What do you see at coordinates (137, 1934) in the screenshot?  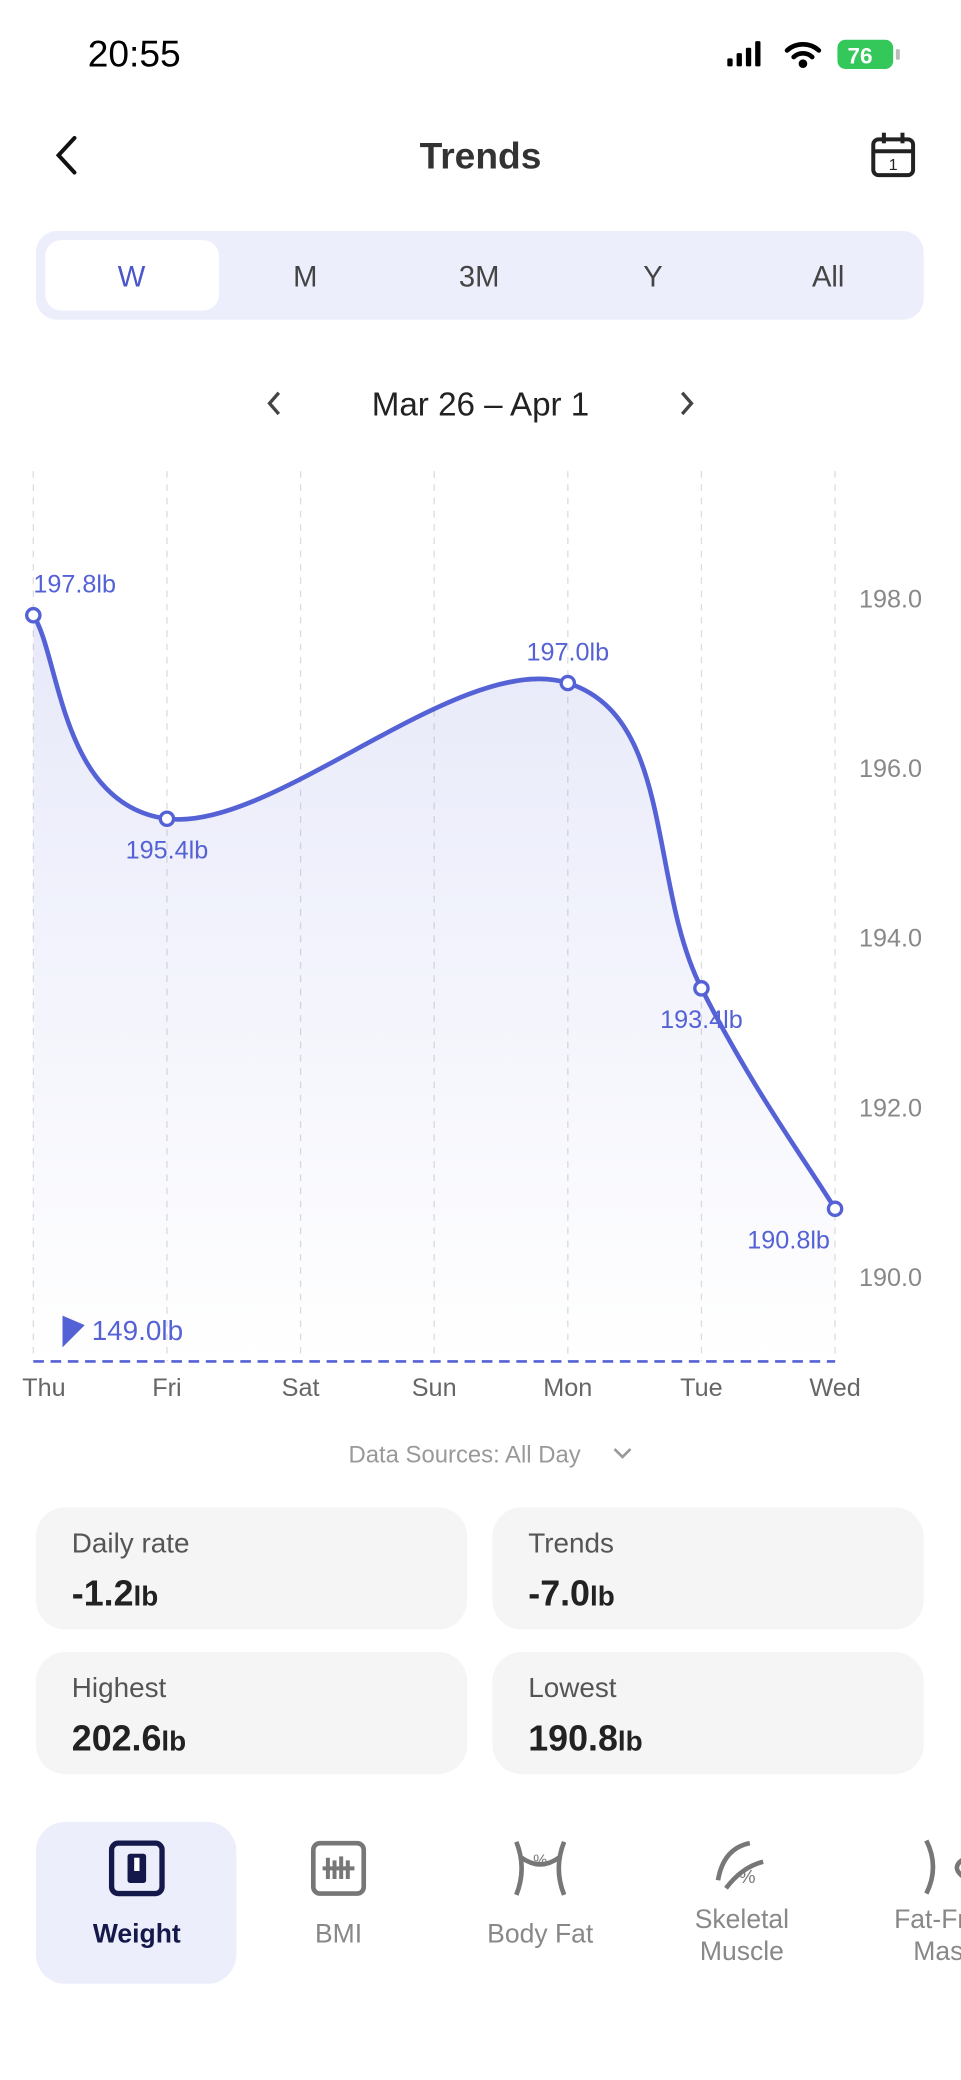 I see `metric-label: Weight` at bounding box center [137, 1934].